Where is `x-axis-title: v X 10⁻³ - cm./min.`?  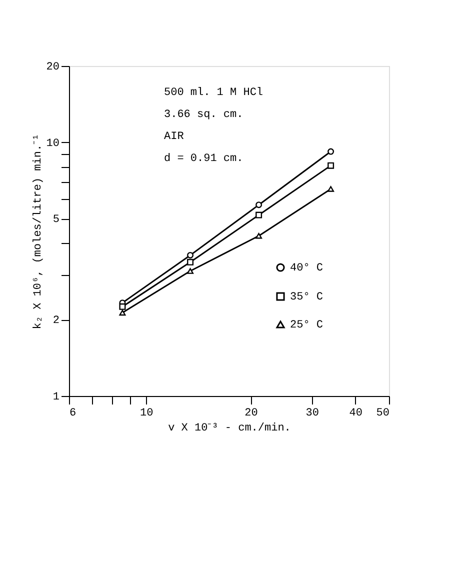
x-axis-title: v X 10⁻³ - cm./min. is located at coordinates (229, 428).